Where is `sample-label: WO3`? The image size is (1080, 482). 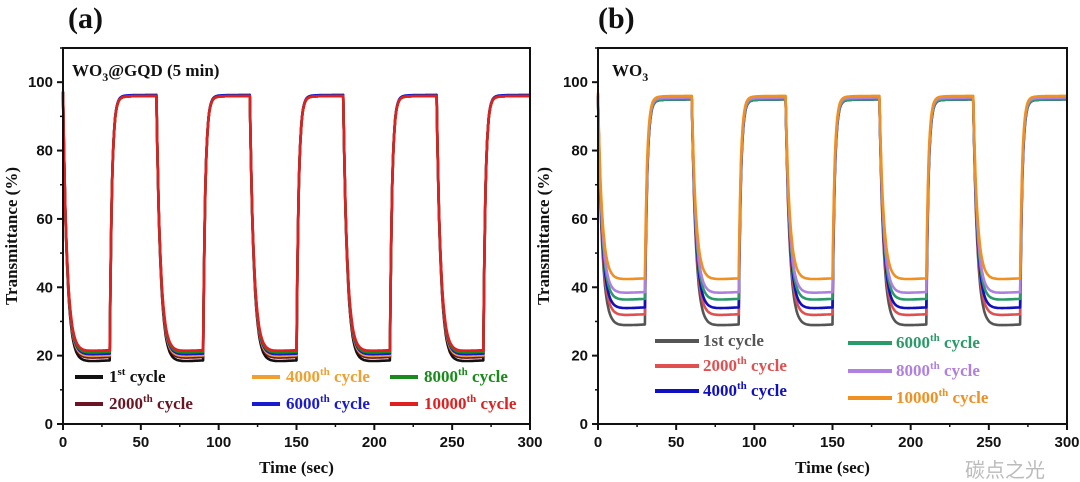
sample-label: WO3 is located at coordinates (630, 72).